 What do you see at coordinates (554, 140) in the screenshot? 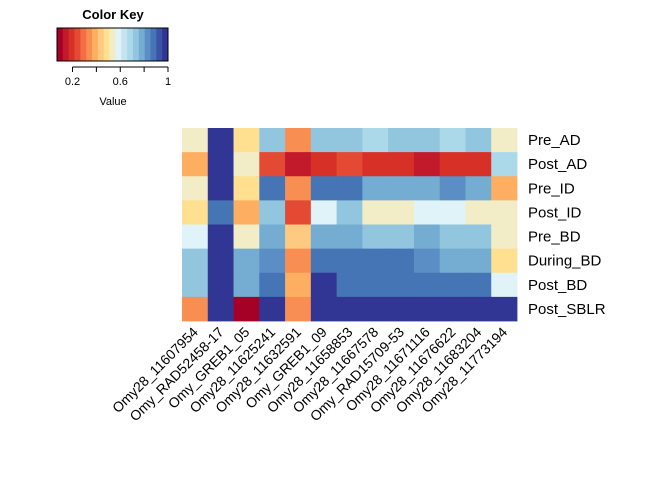
I see `row-label: Pre_AD` at bounding box center [554, 140].